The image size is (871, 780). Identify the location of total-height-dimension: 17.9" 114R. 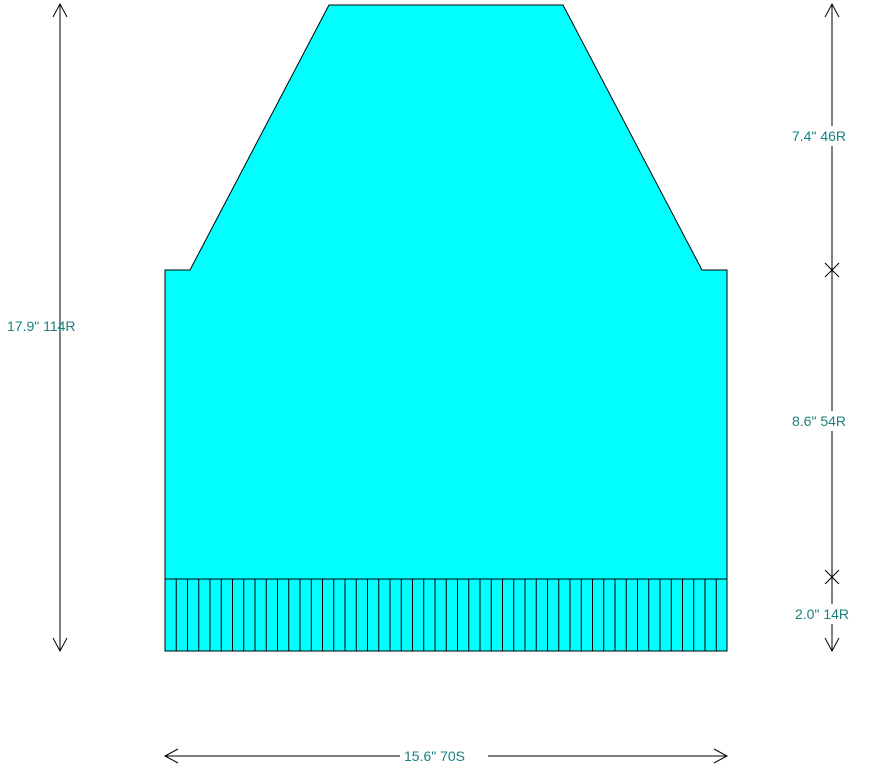
(41, 327).